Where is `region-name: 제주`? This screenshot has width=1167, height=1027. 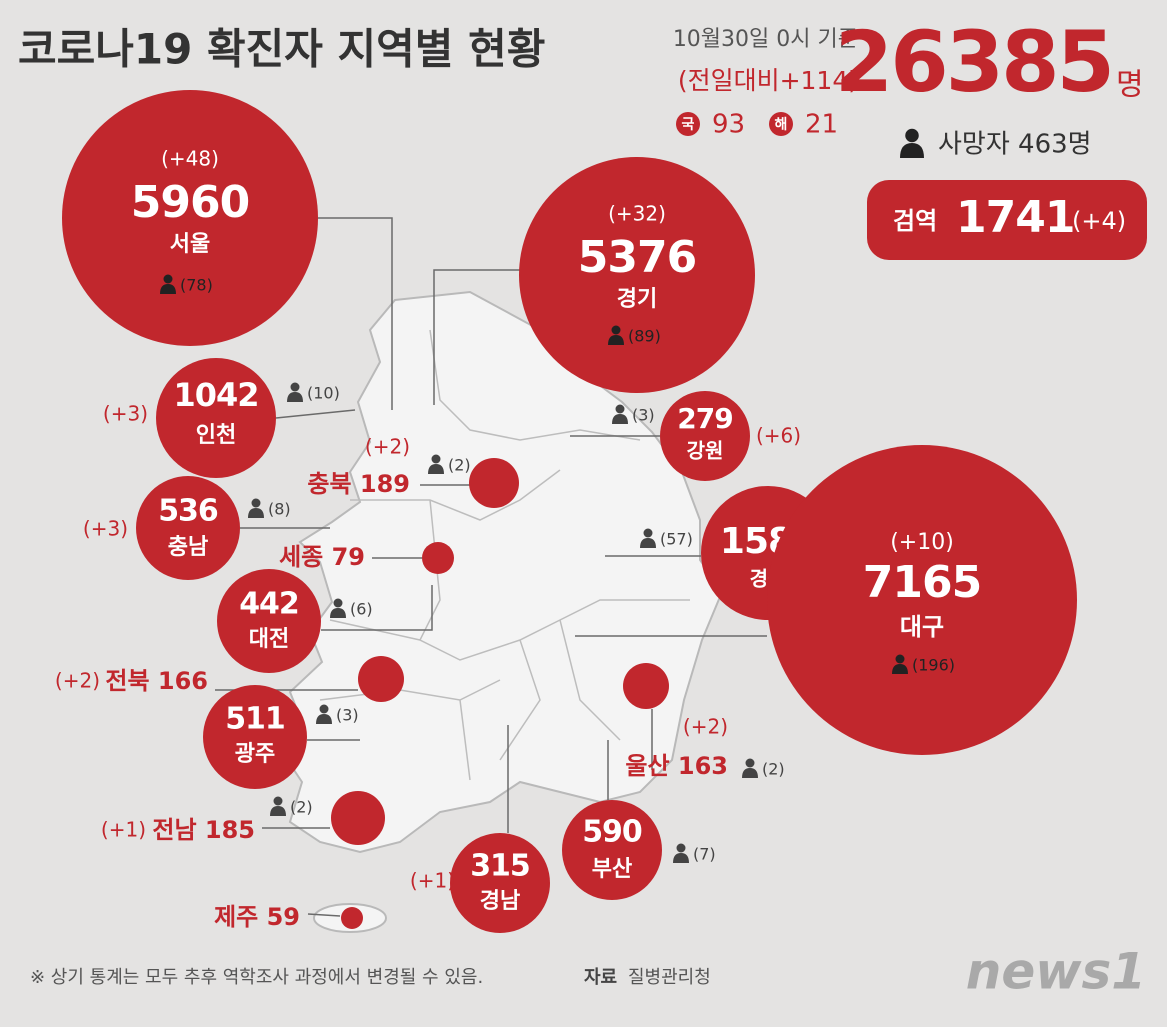
region-name: 제주 is located at coordinates (236, 917).